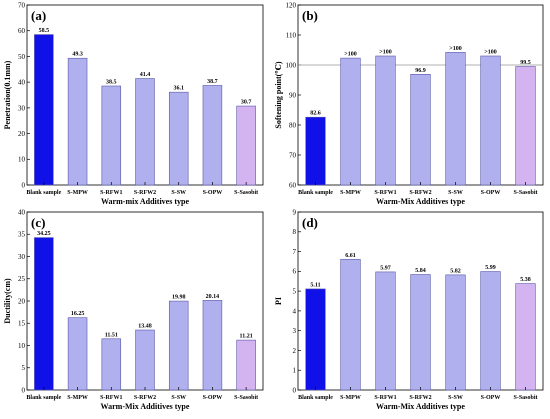 Image resolution: width=550 pixels, height=419 pixels. What do you see at coordinates (145, 201) in the screenshot?
I see `x-axis-title: Warm-mix Additives type` at bounding box center [145, 201].